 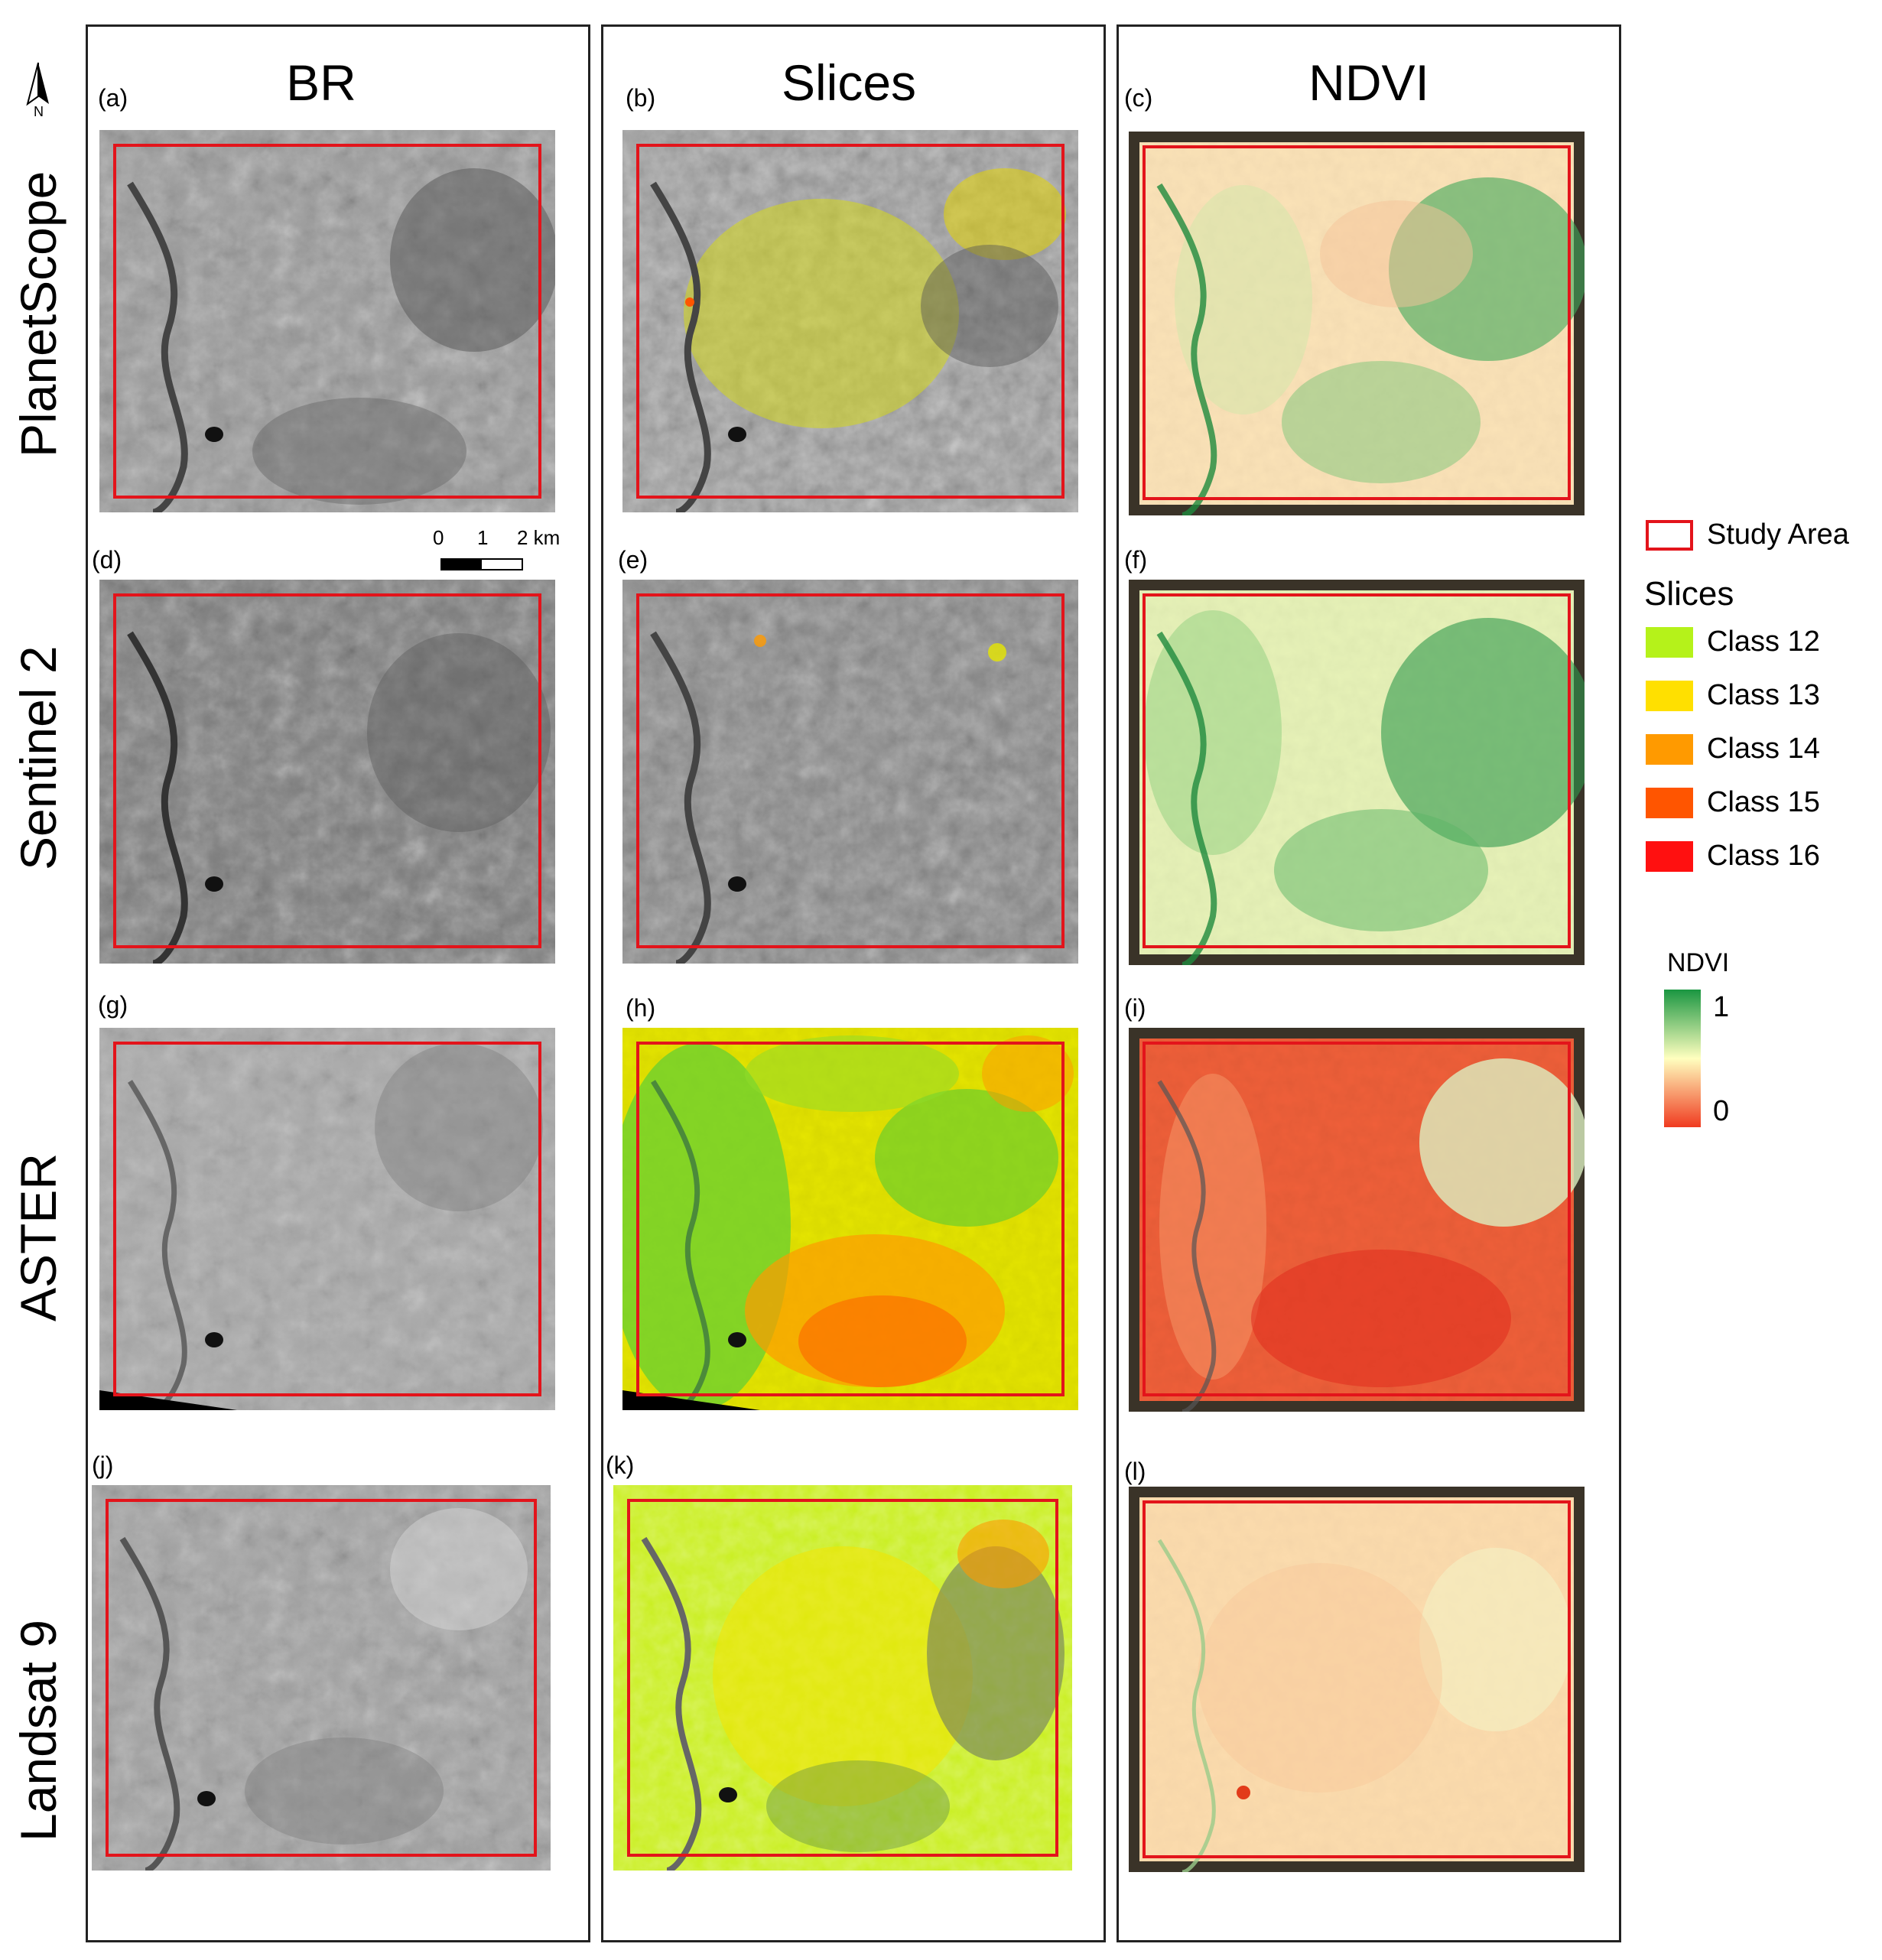 I want to click on panel-letter-a: (a), so click(x=113, y=98).